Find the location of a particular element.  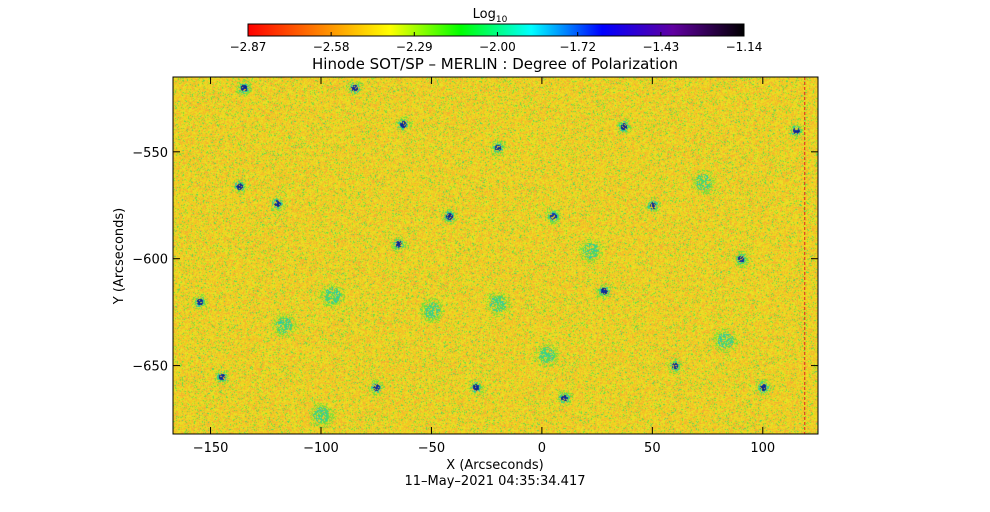

timestamp: 11–May–2021 04:35:34.417 is located at coordinates (495, 481).